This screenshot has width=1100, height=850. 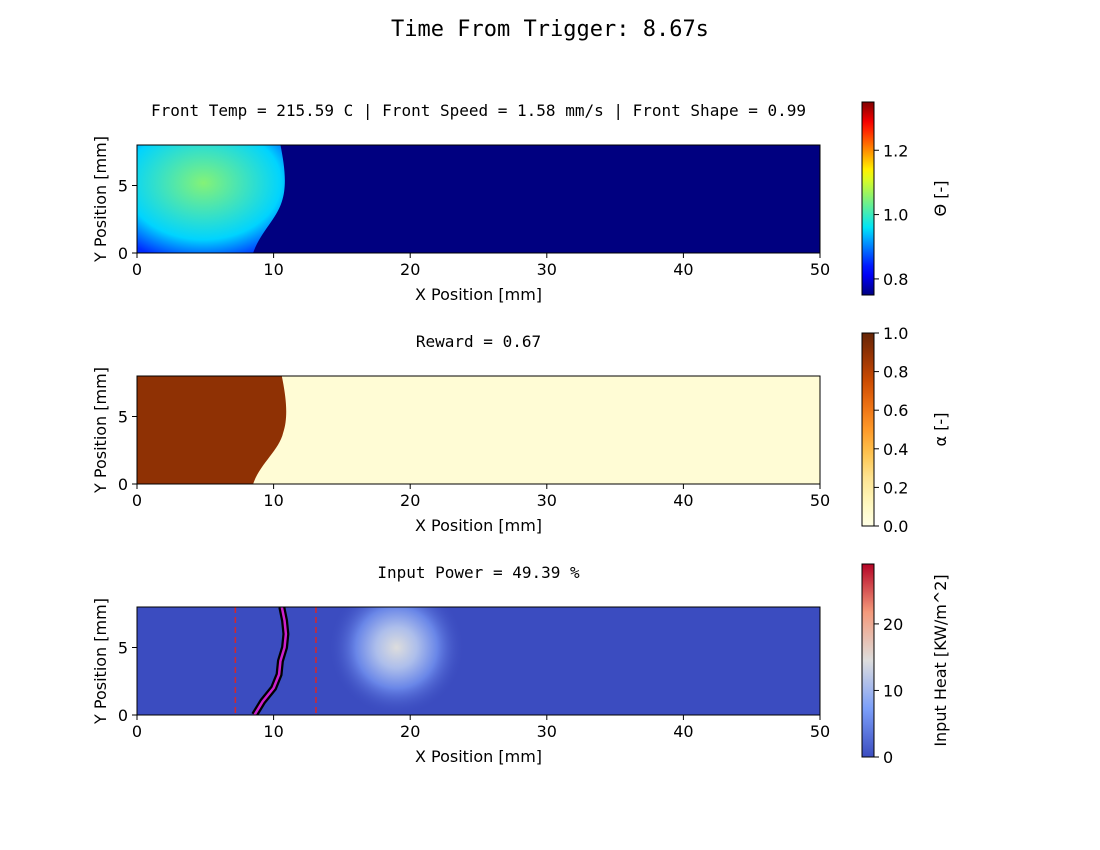 I want to click on colorbar-label: Θ [-], so click(x=940, y=199).